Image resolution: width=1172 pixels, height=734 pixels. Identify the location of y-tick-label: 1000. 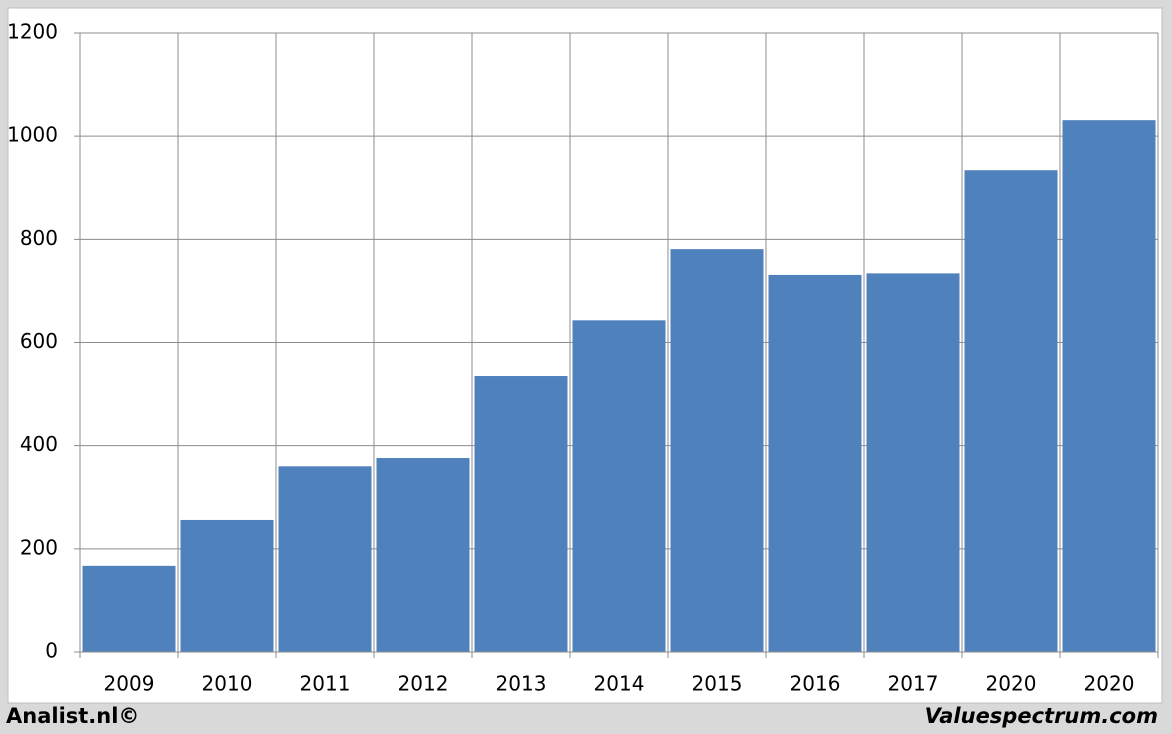
(32, 135).